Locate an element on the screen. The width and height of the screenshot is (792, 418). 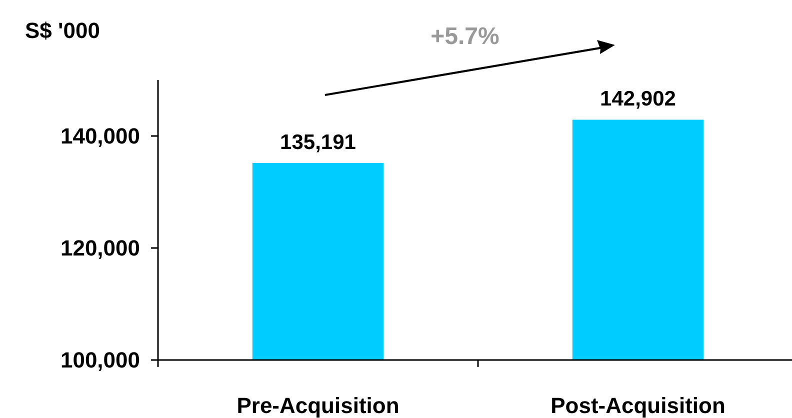
y-tick-label: 100,000 is located at coordinates (100, 360).